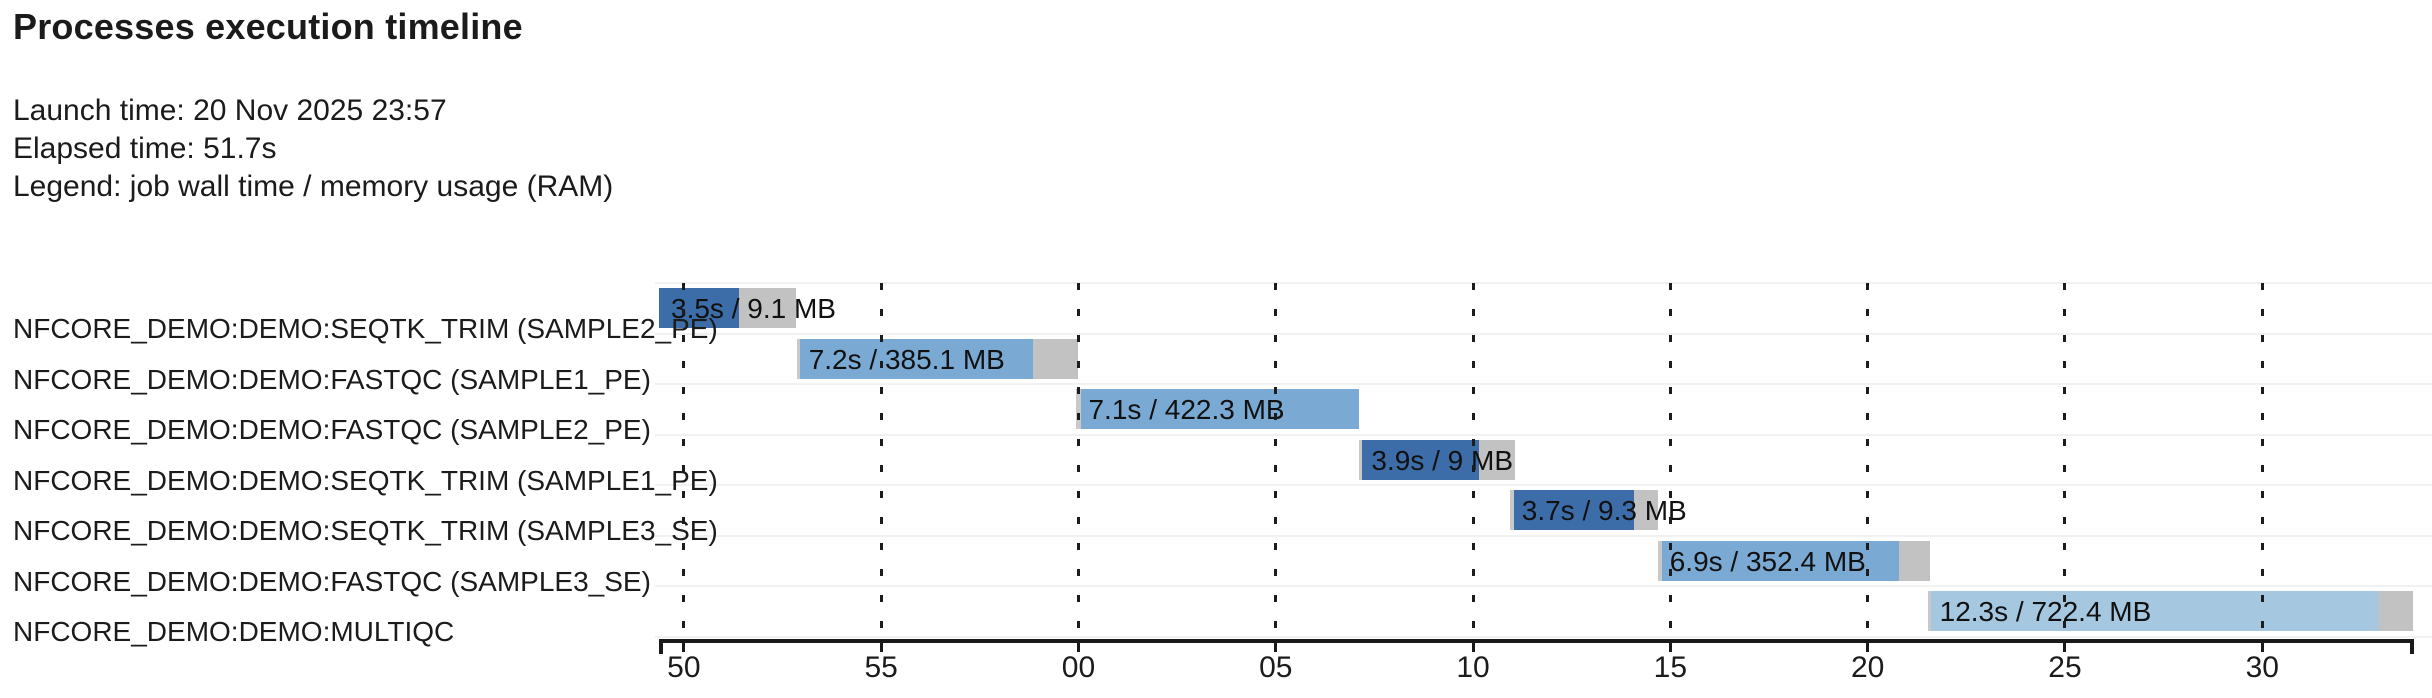 The image size is (2432, 698). What do you see at coordinates (1473, 667) in the screenshot?
I see `axis-tick-label: 10` at bounding box center [1473, 667].